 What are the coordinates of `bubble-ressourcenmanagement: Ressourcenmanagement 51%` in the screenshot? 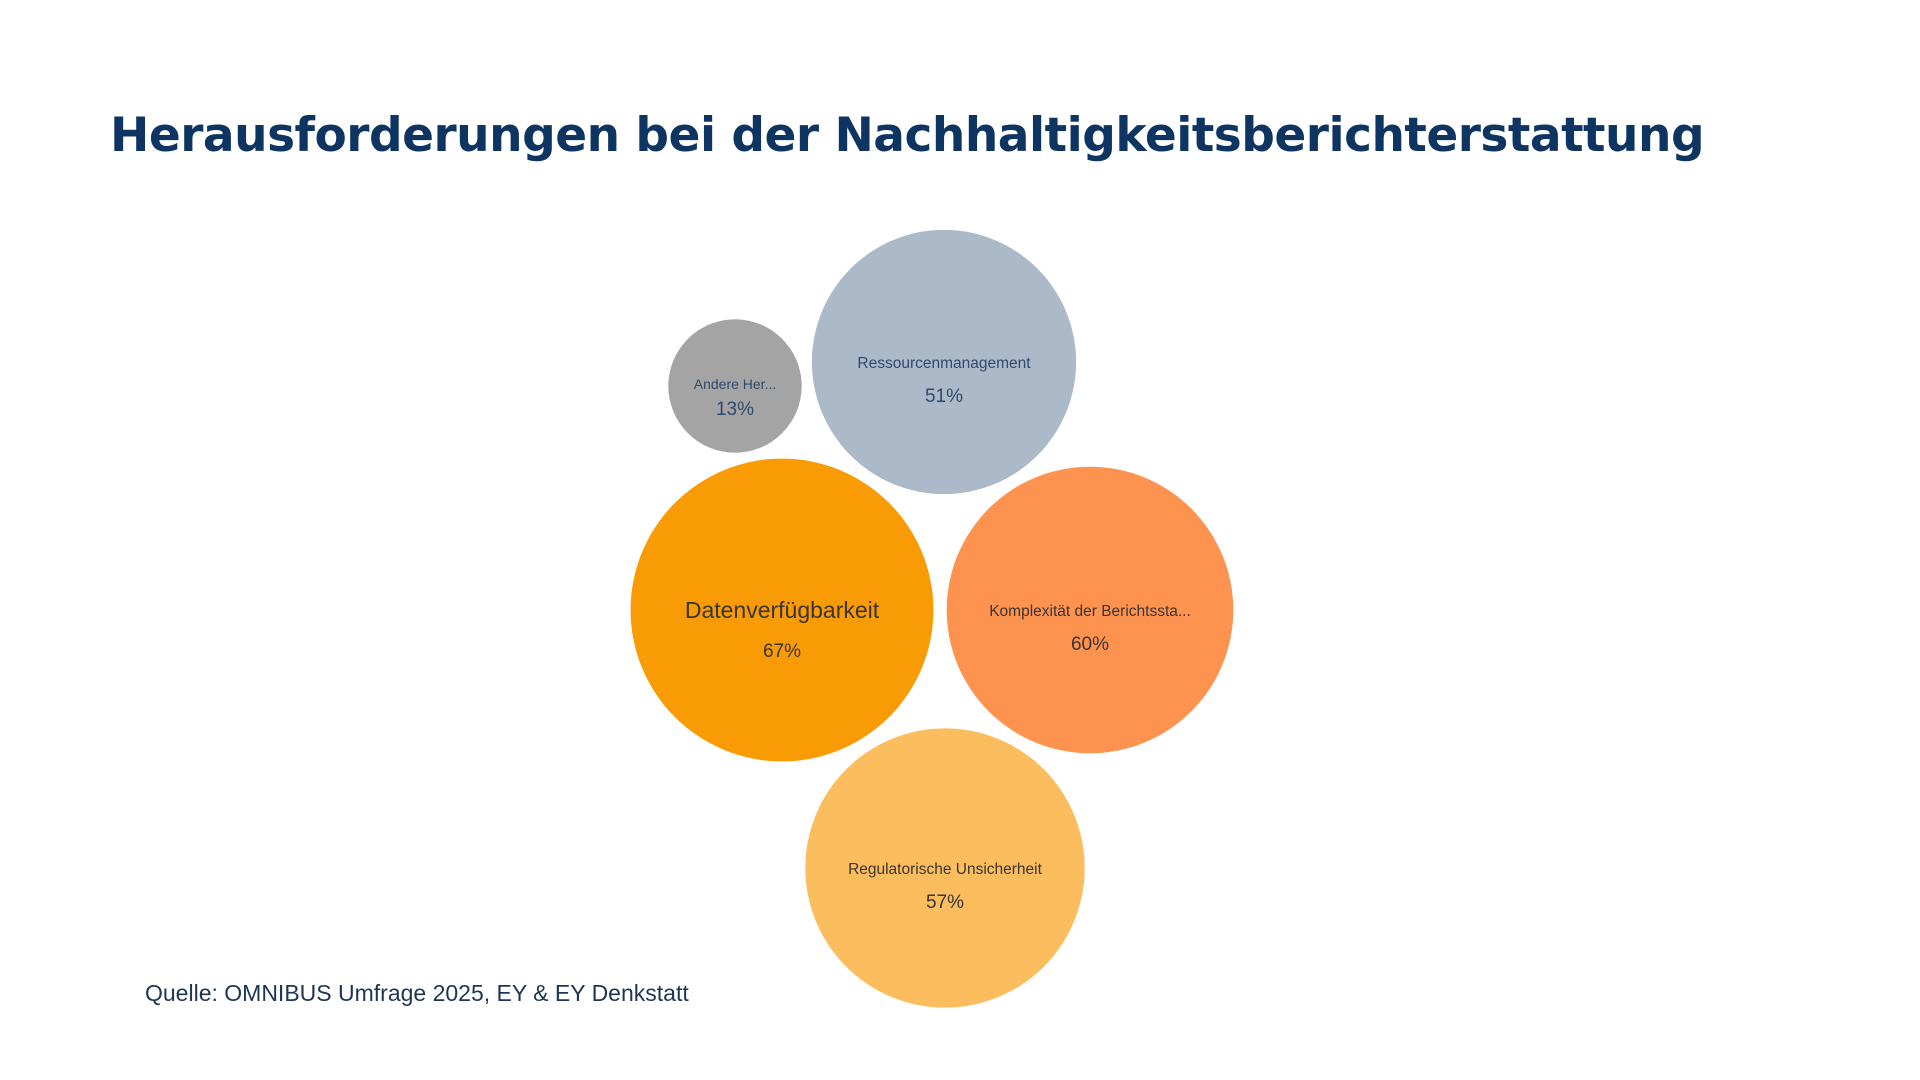 It's located at (944, 362).